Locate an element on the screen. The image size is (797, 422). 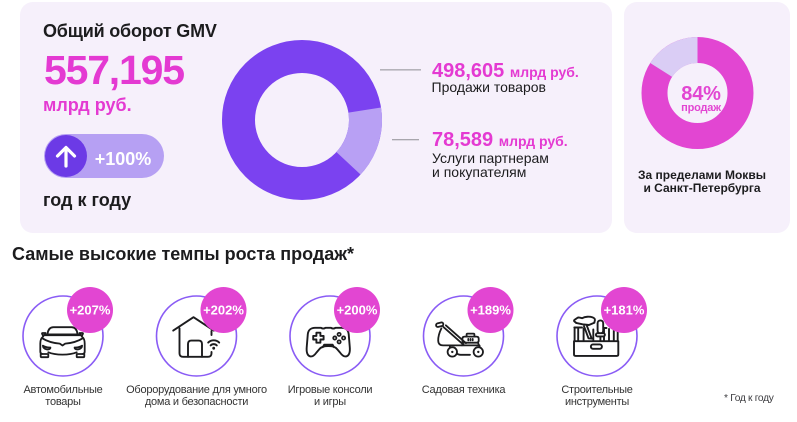
svg-text: +207% is located at coordinates (90, 310).